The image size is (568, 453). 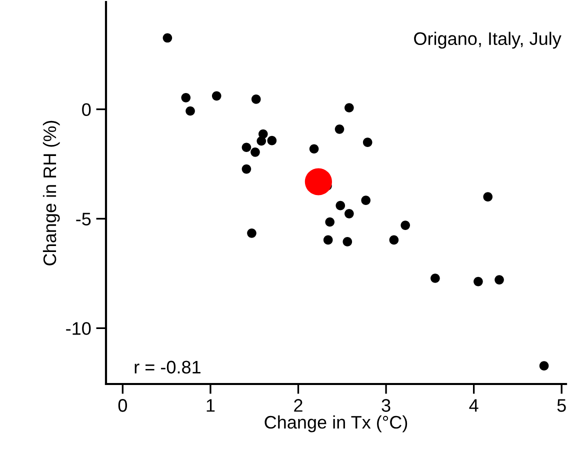 I want to click on x-tick-label: 5, so click(x=561, y=405).